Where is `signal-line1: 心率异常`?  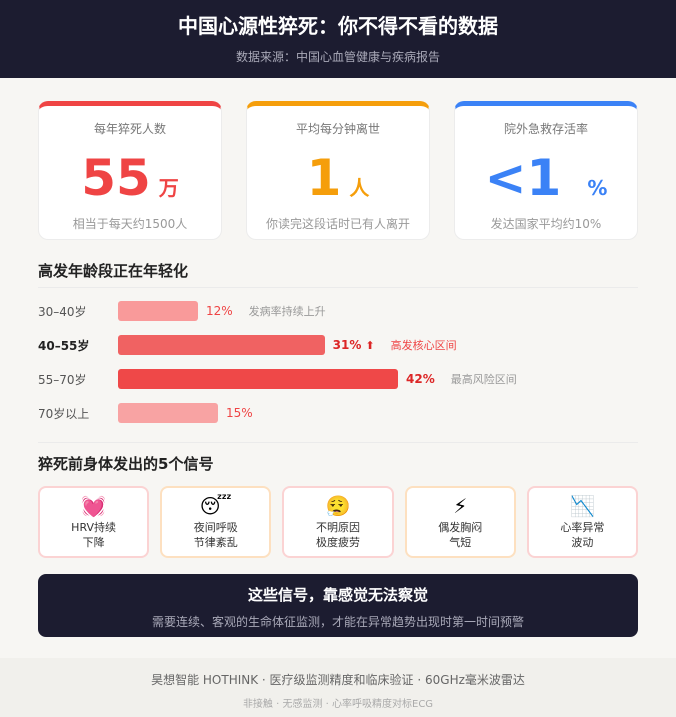 signal-line1: 心率异常 is located at coordinates (582, 527).